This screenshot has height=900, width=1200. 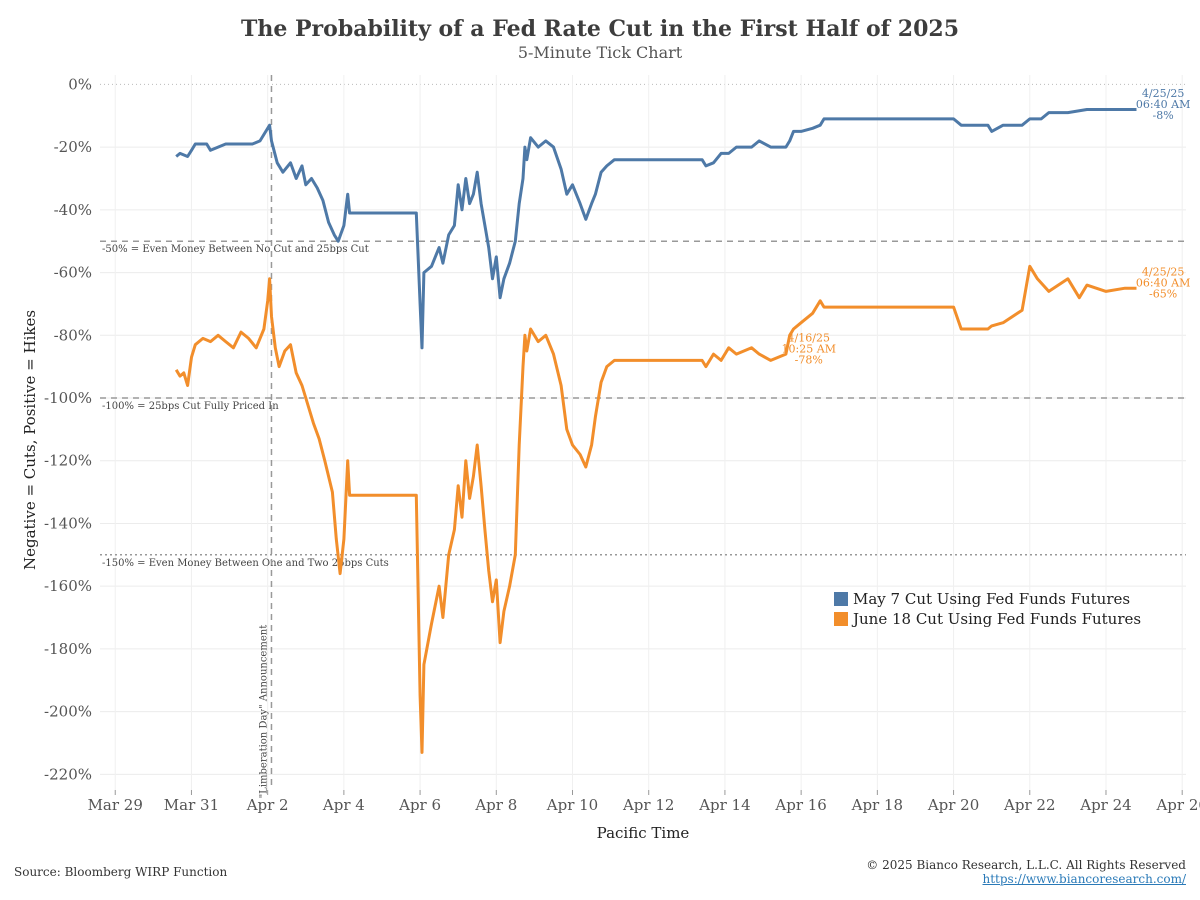 I want to click on x-tick-label: Apr 26, so click(x=1177, y=805).